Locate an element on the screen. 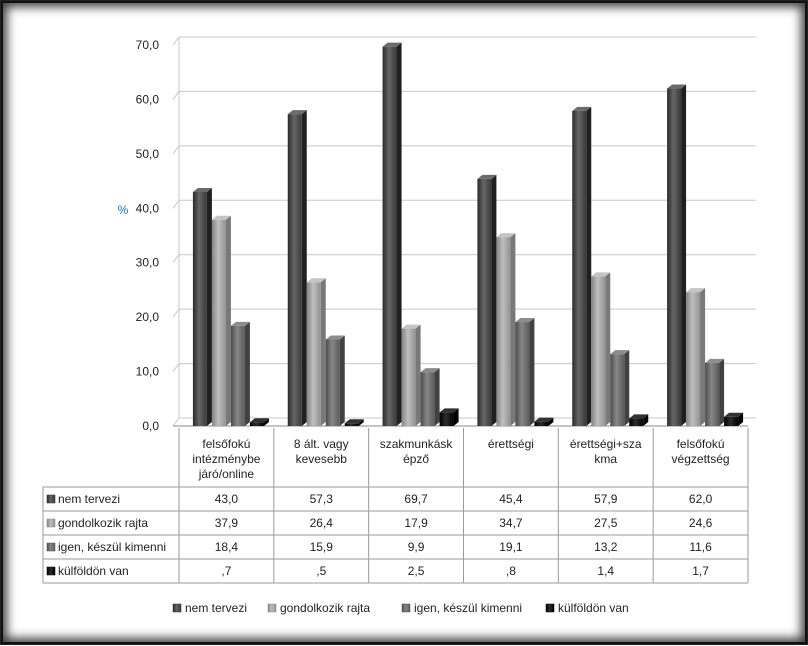  y-axis-label: % is located at coordinates (123, 210).